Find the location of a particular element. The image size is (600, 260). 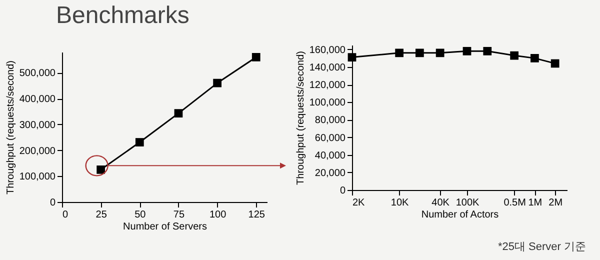

y-tick-label: 0 is located at coordinates (343, 191).